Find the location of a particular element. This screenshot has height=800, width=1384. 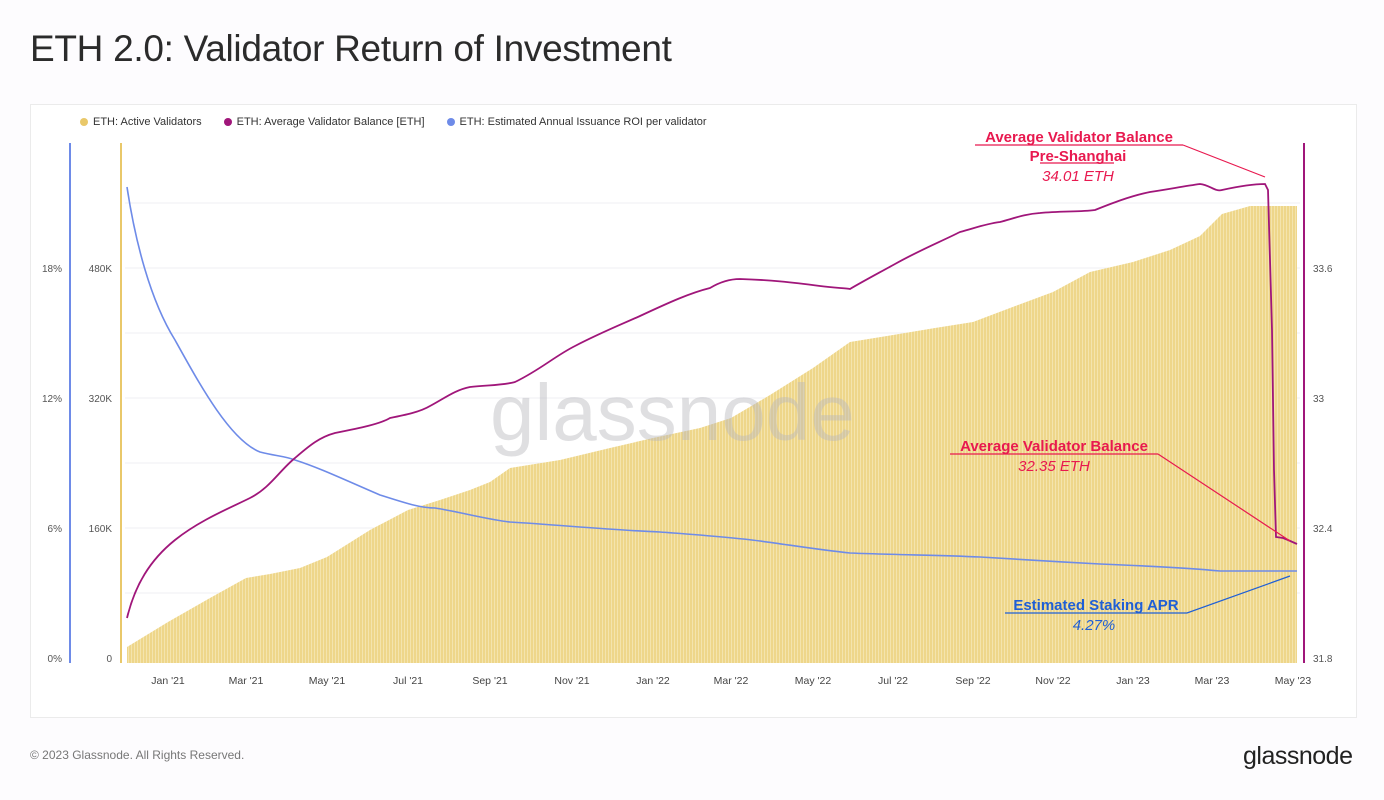

annotation-balance-value: 32.35 ETH is located at coordinates (1054, 466).